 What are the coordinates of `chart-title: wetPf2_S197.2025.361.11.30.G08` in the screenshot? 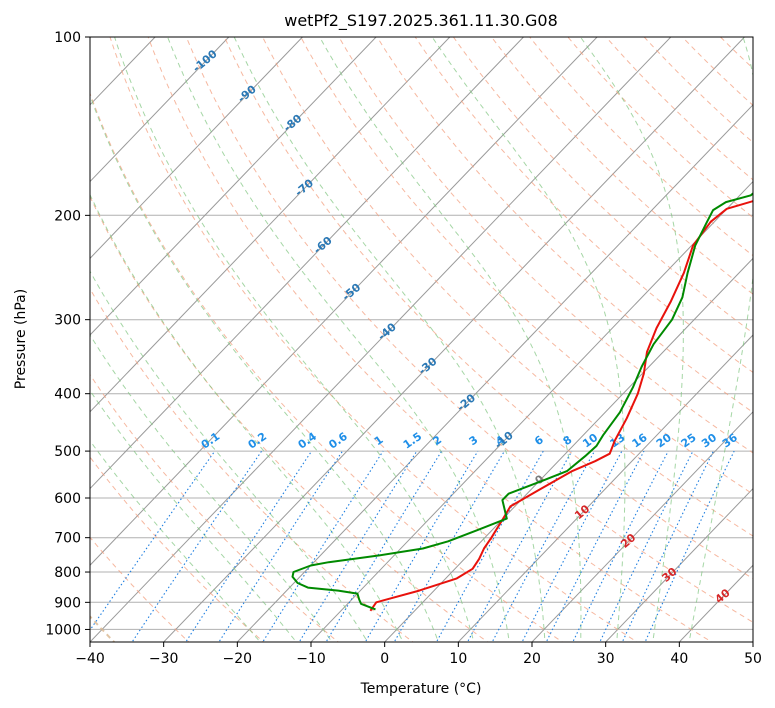 It's located at (421, 21).